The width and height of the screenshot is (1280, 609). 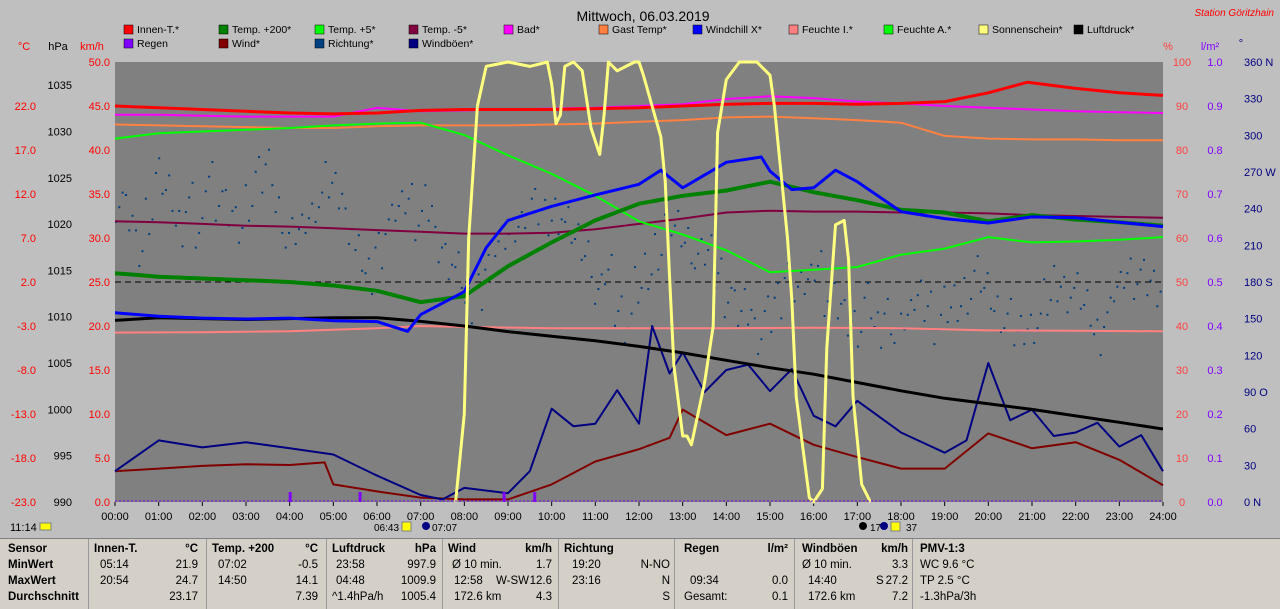 What do you see at coordinates (358, 597) in the screenshot?
I see `luftdruck-avg-label: ^1.4hPa/h` at bounding box center [358, 597].